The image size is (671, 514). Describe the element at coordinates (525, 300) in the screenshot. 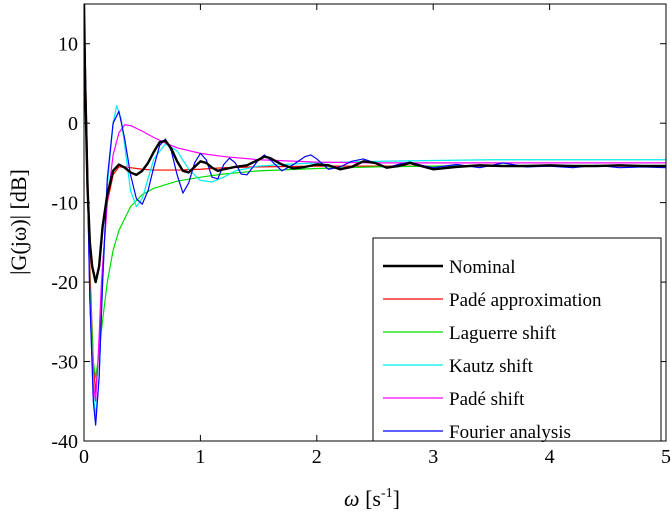

I see `legend-label-1: Padé approximation` at that location.